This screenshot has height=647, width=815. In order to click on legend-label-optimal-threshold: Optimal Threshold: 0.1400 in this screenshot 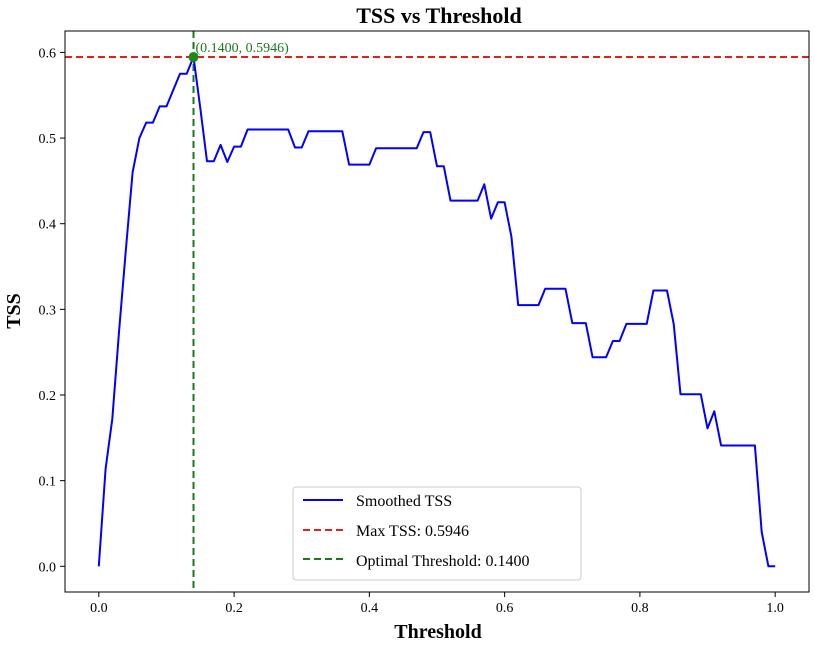, I will do `click(442, 561)`.